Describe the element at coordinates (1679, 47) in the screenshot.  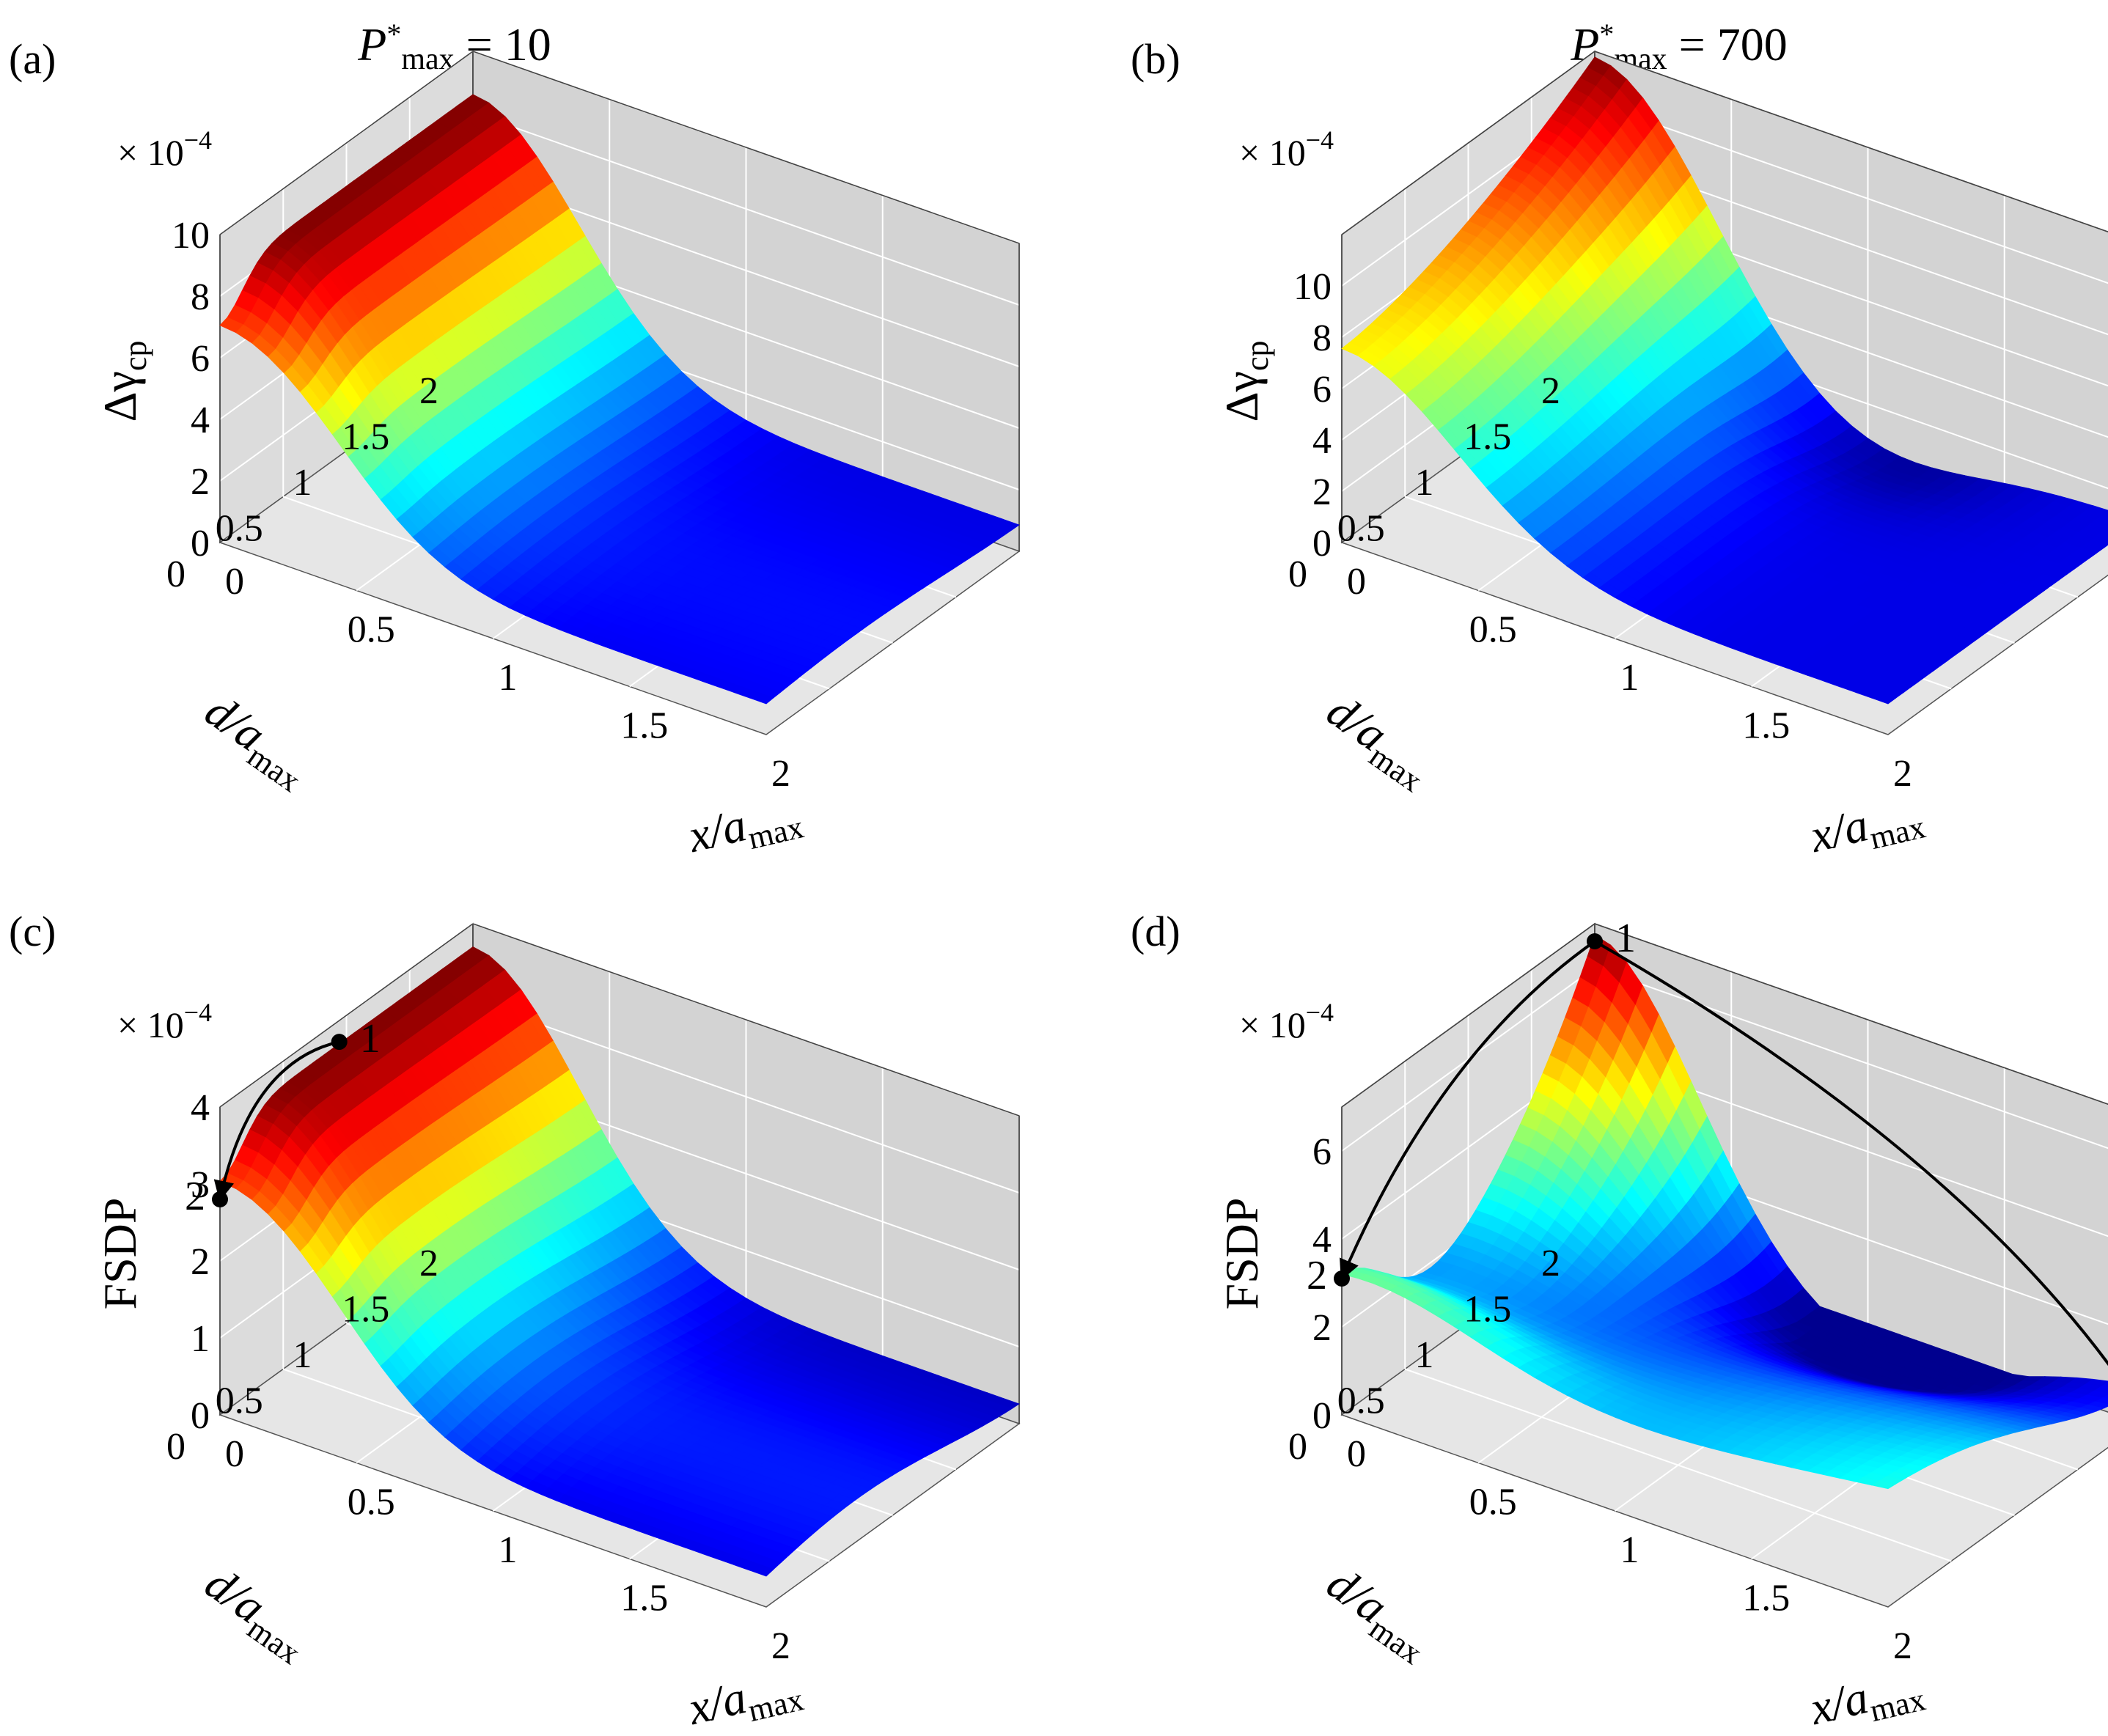
I see `header-right: P*max = 700` at that location.